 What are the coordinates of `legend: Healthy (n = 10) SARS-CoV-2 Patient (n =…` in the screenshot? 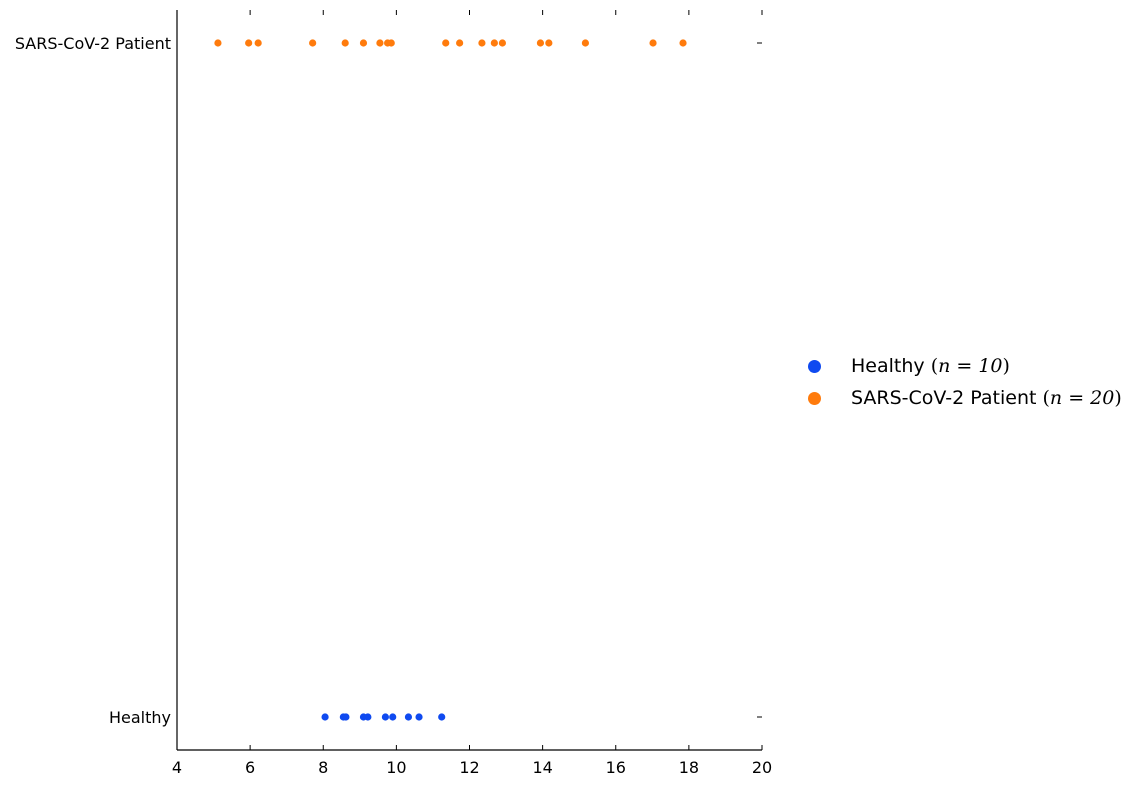 It's located at (965, 382).